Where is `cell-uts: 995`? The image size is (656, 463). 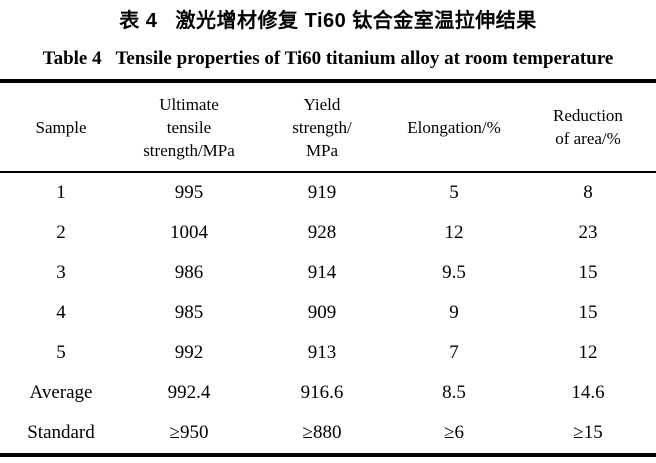 cell-uts: 995 is located at coordinates (189, 192).